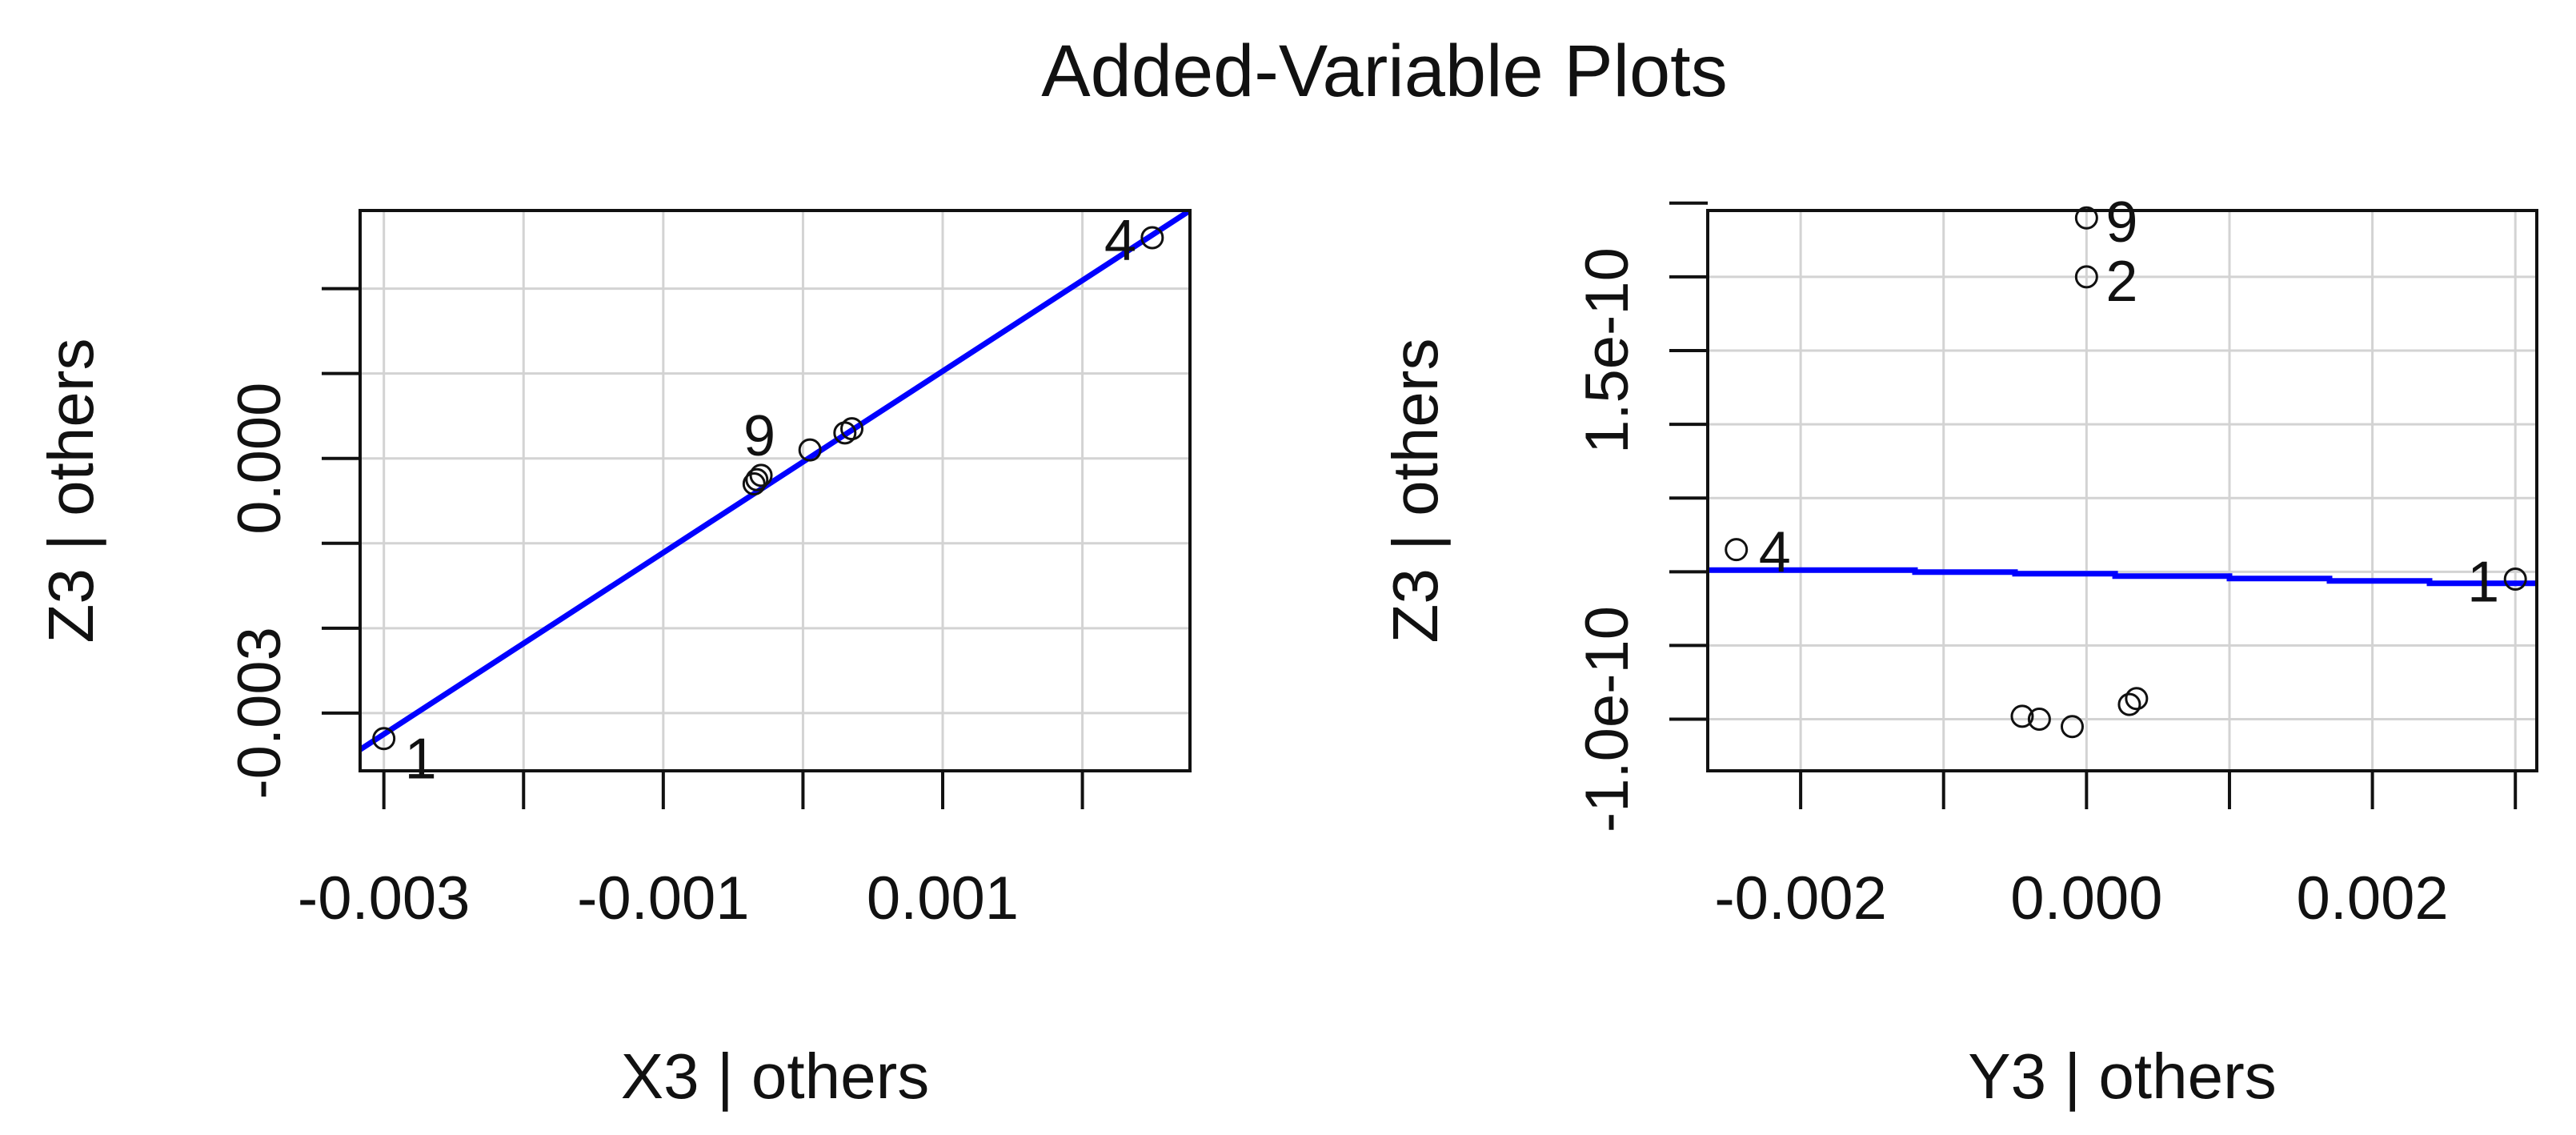 The image size is (2576, 1135). I want to click on y-tick-label: -0.003, so click(260, 713).